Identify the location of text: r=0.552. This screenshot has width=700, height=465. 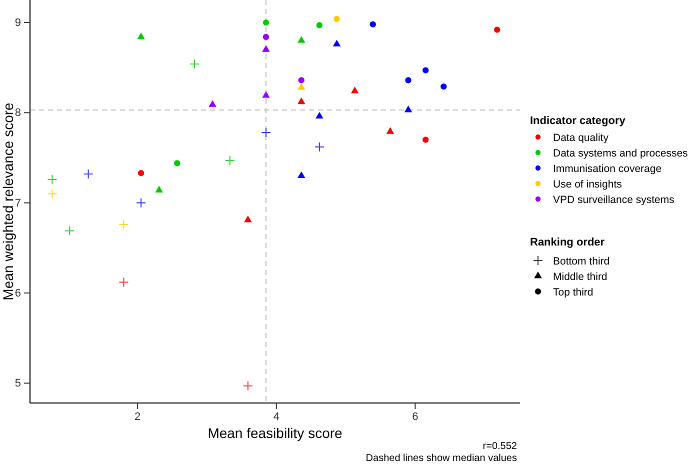
(500, 446).